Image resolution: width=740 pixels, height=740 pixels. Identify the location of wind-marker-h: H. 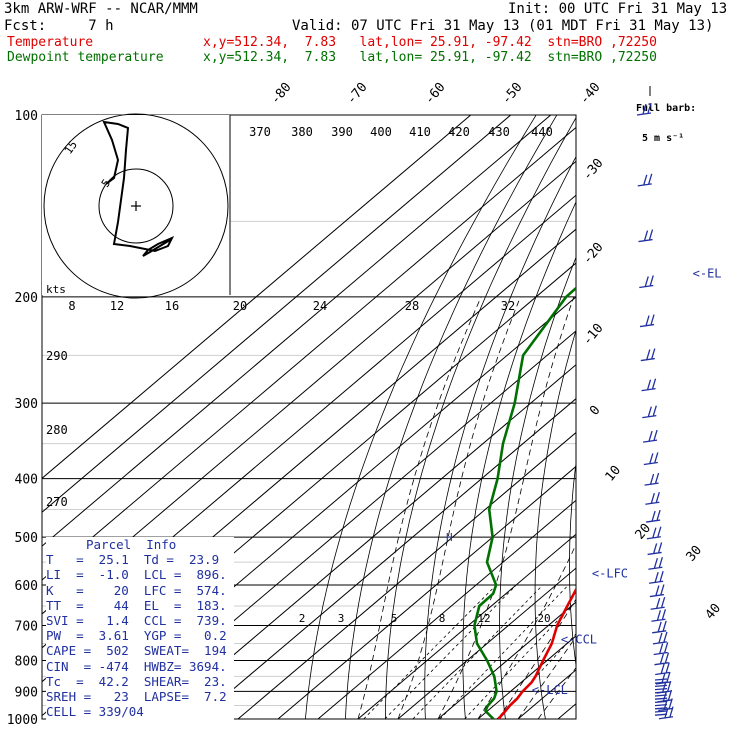
(449, 537).